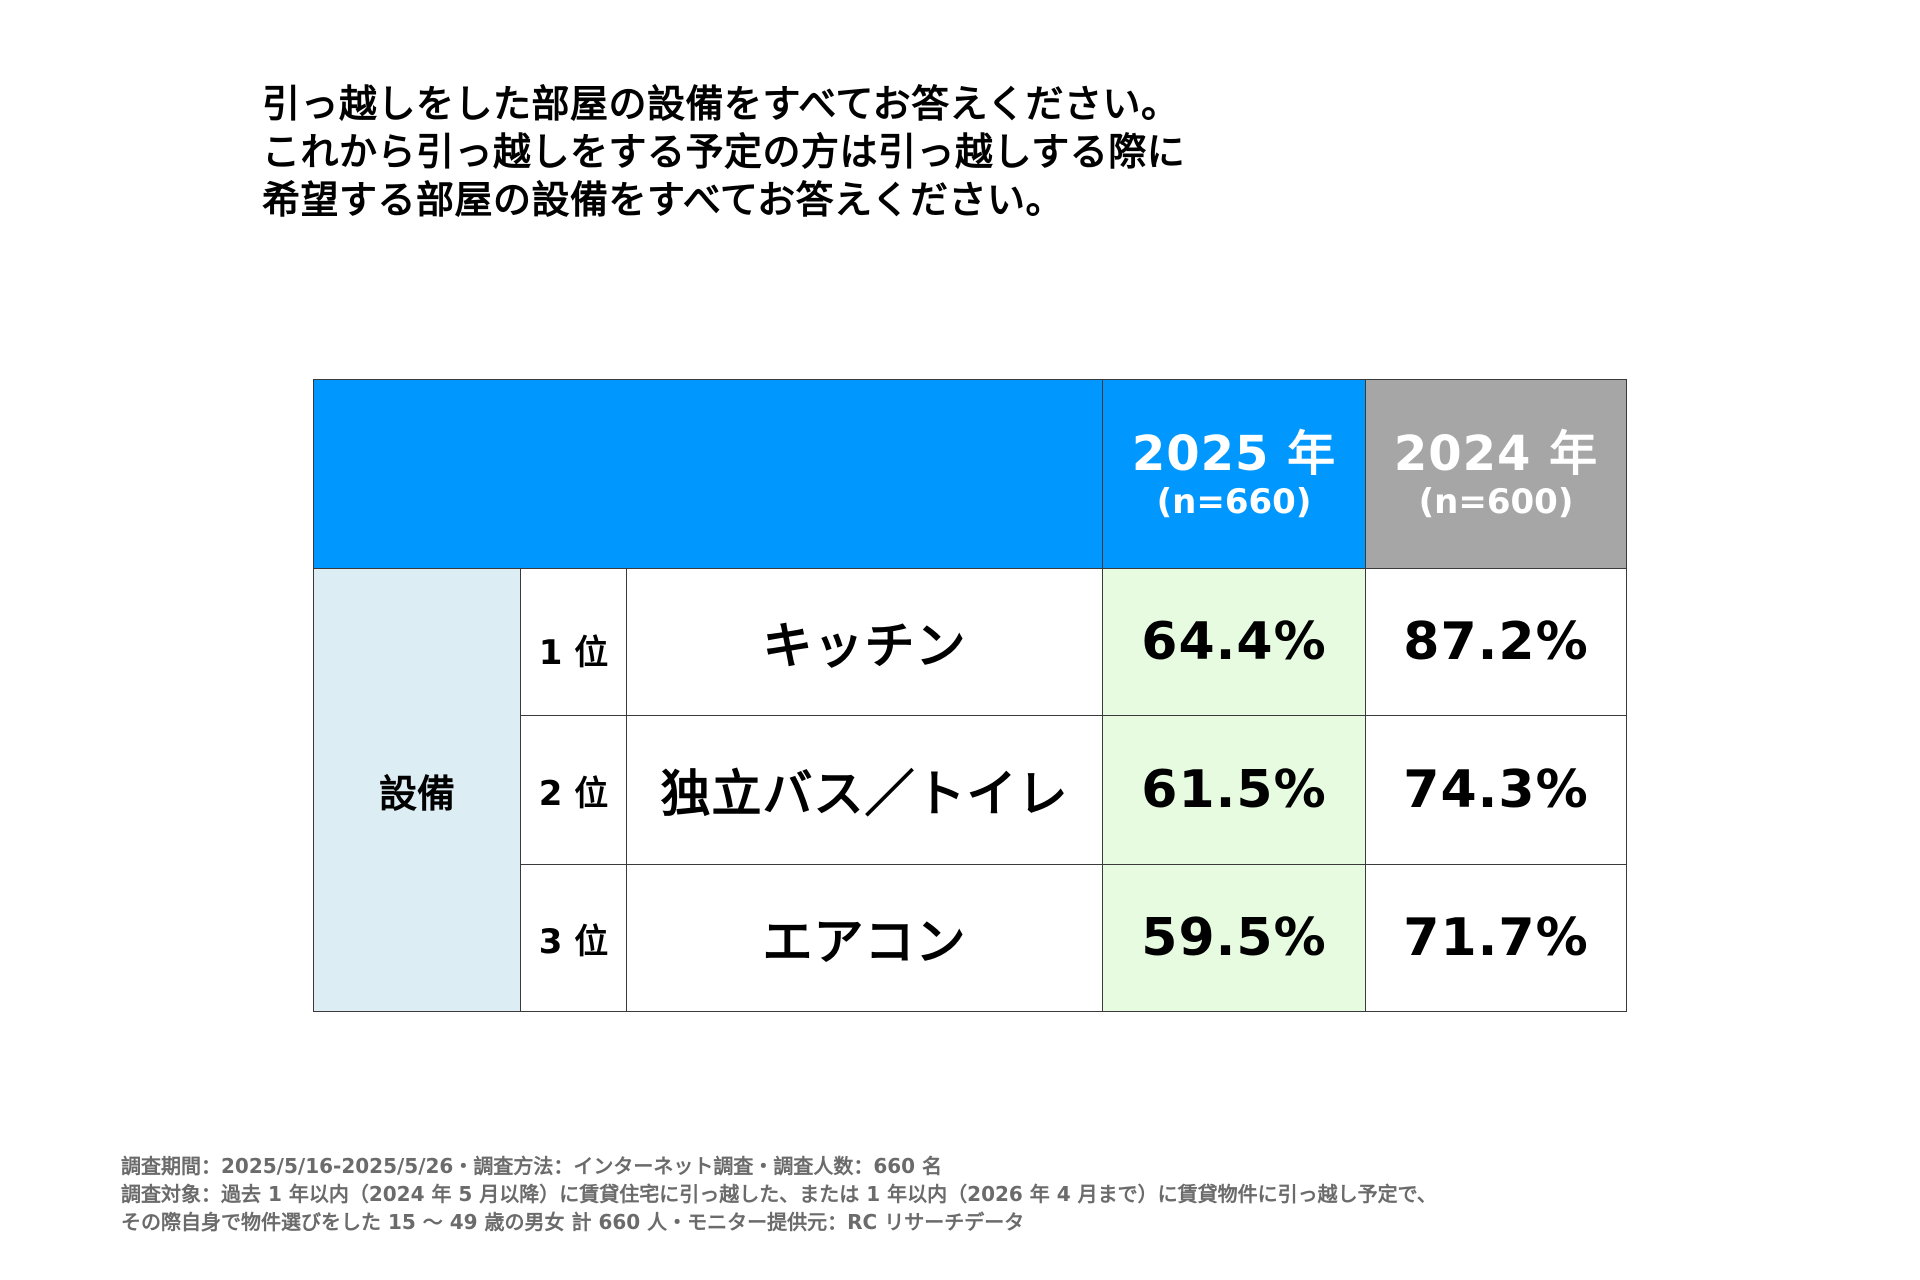 This screenshot has width=1920, height=1280. I want to click on item-cell: エアコン, so click(864, 938).